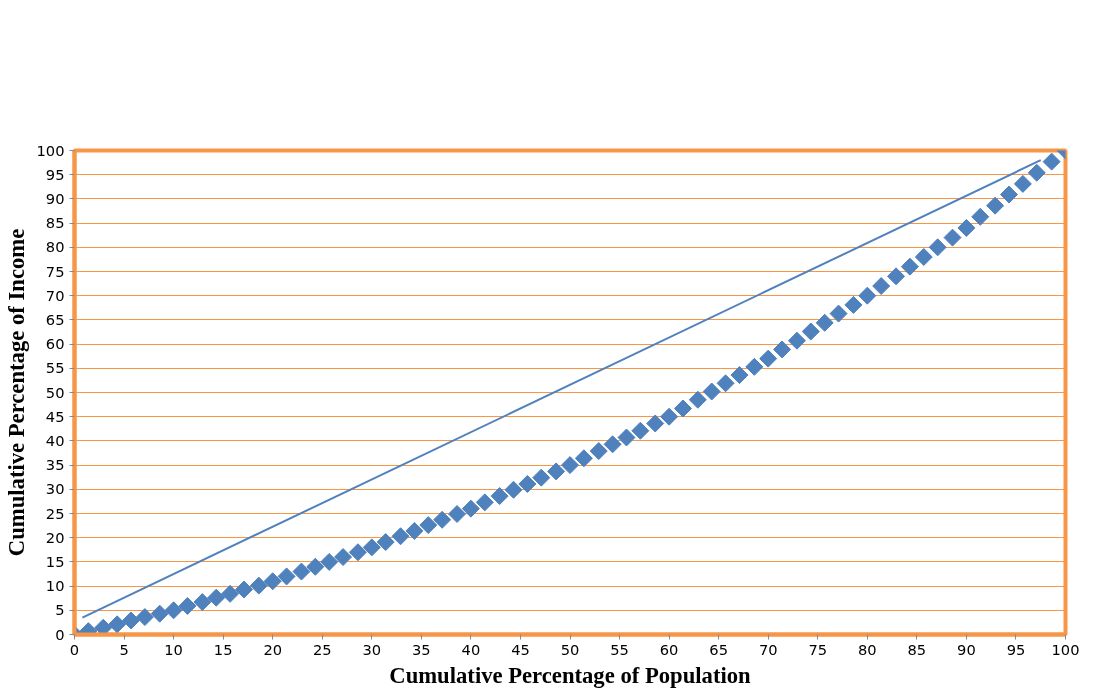 The width and height of the screenshot is (1105, 696). What do you see at coordinates (867, 649) in the screenshot?
I see `x-tick-label: 80` at bounding box center [867, 649].